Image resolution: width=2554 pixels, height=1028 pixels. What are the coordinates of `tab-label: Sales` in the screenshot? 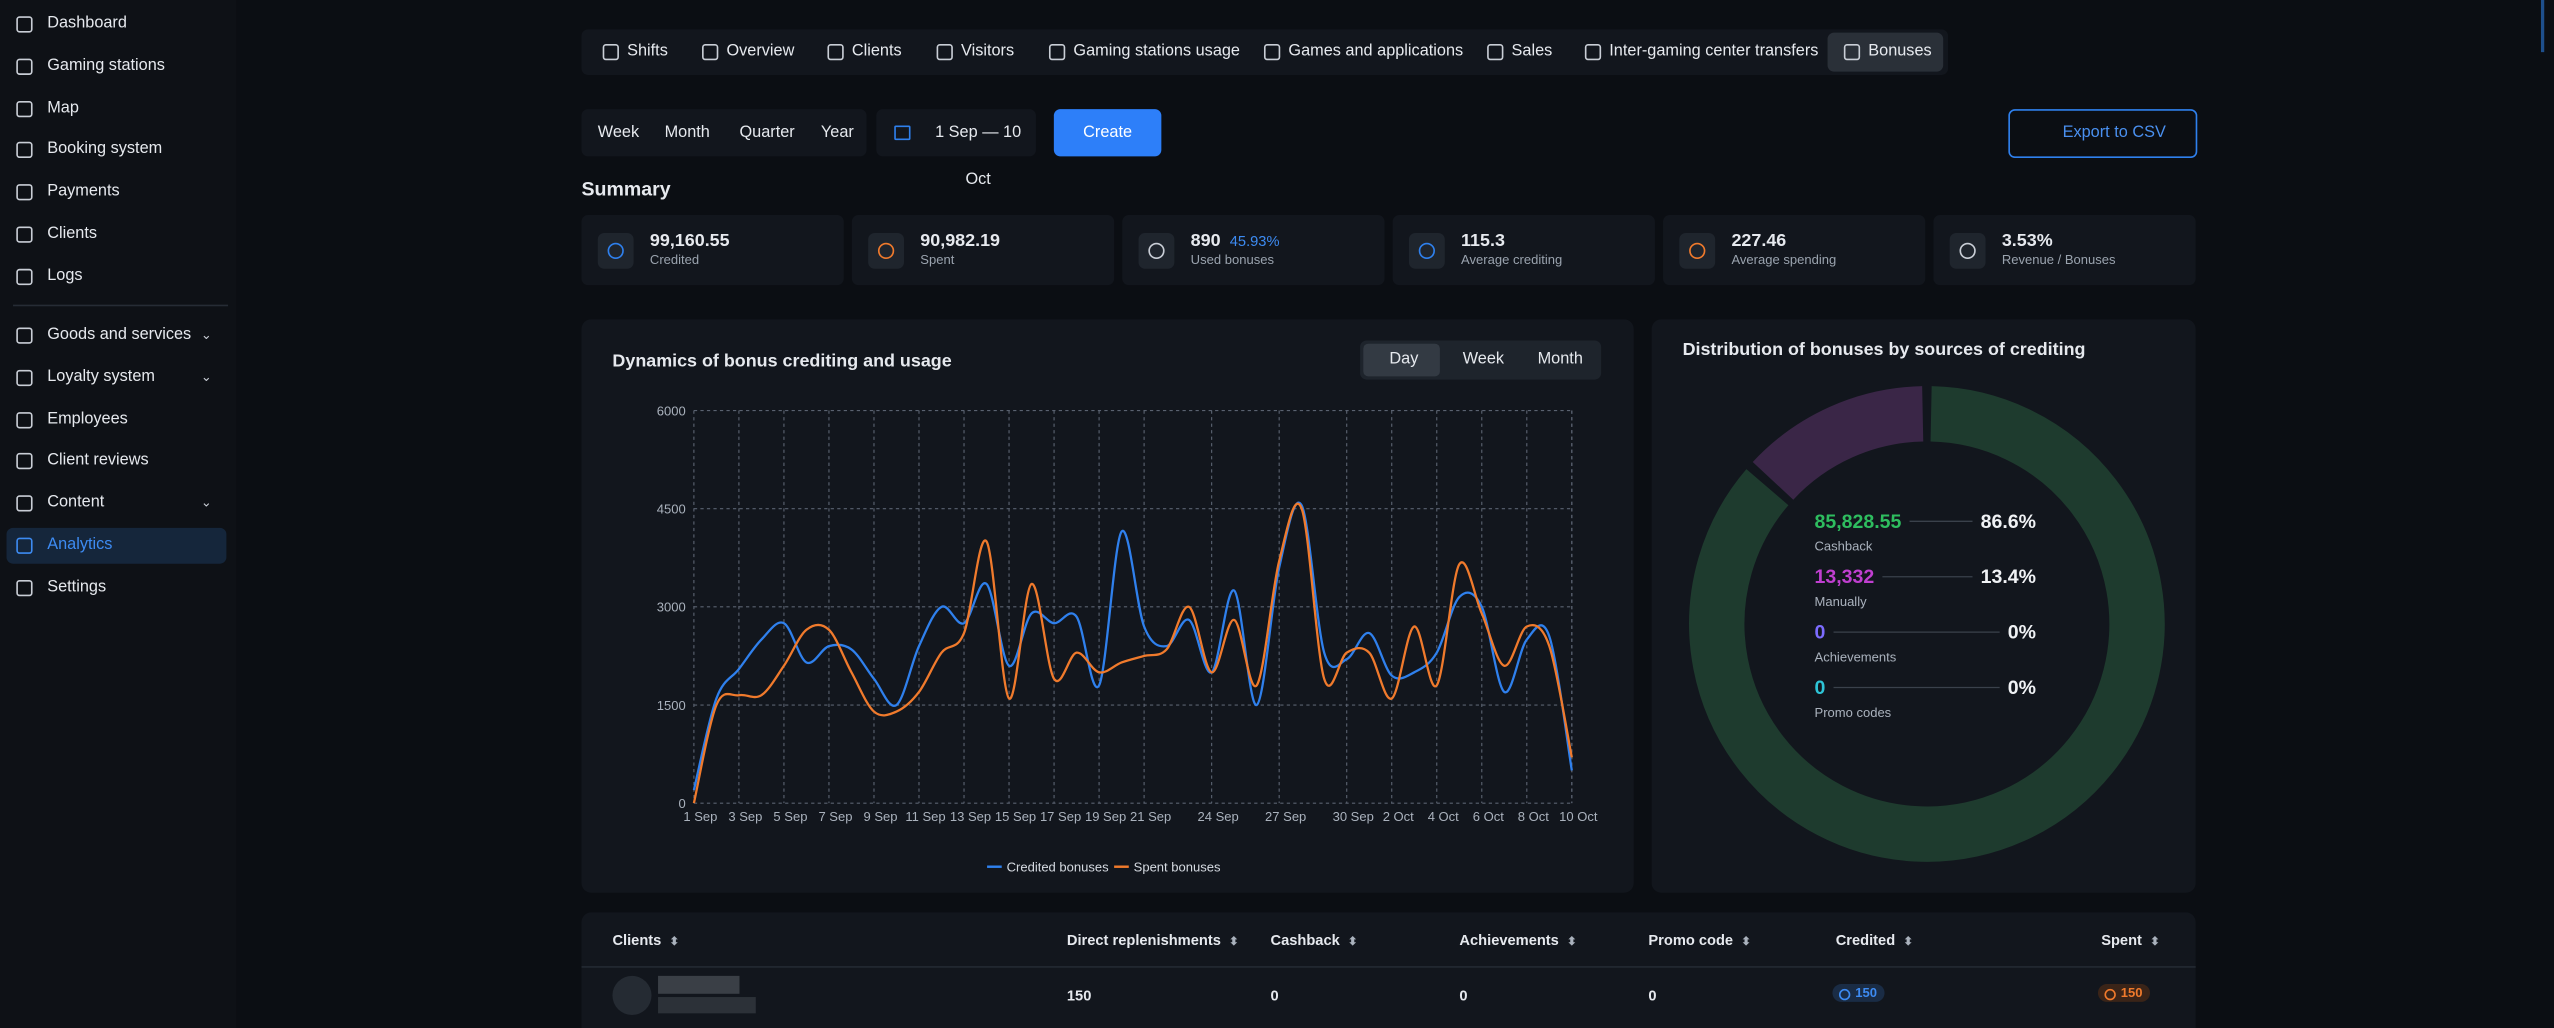 It's located at (1532, 51).